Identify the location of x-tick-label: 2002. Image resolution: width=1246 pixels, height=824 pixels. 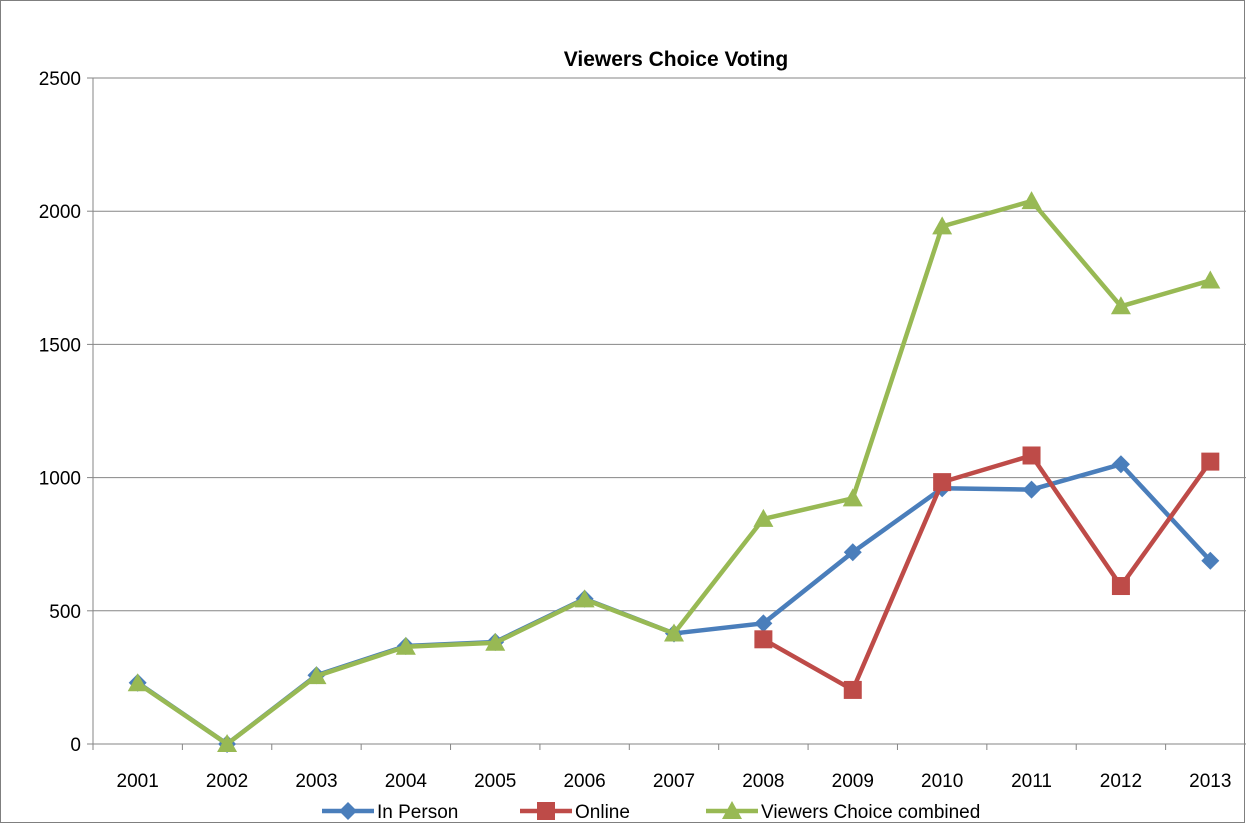
(227, 781).